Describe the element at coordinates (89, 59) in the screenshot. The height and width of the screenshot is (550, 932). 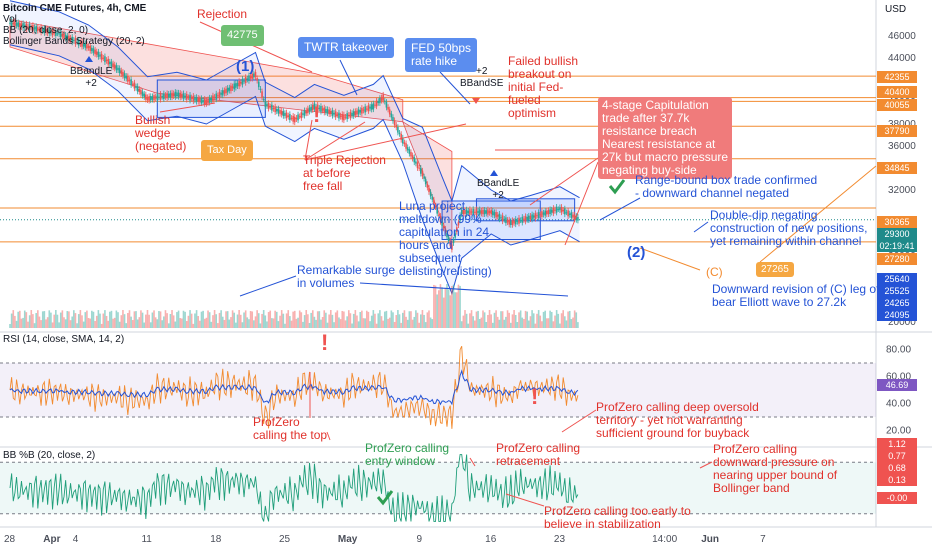
I see `signal-arrow-bbandle-top` at that location.